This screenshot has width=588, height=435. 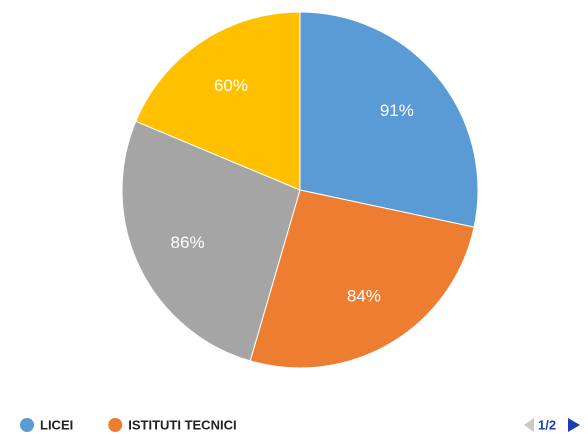 What do you see at coordinates (397, 110) in the screenshot?
I see `data-label: 91%` at bounding box center [397, 110].